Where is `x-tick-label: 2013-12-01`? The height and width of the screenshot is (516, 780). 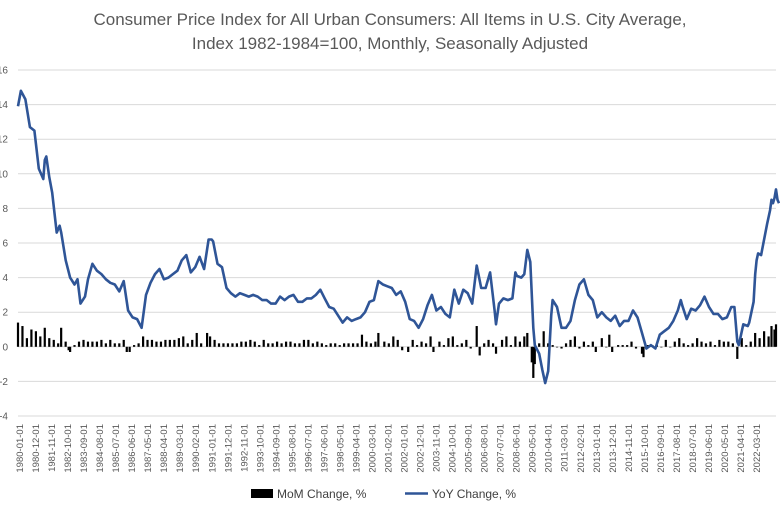 x-tick-label: 2013-12-01 is located at coordinates (613, 448).